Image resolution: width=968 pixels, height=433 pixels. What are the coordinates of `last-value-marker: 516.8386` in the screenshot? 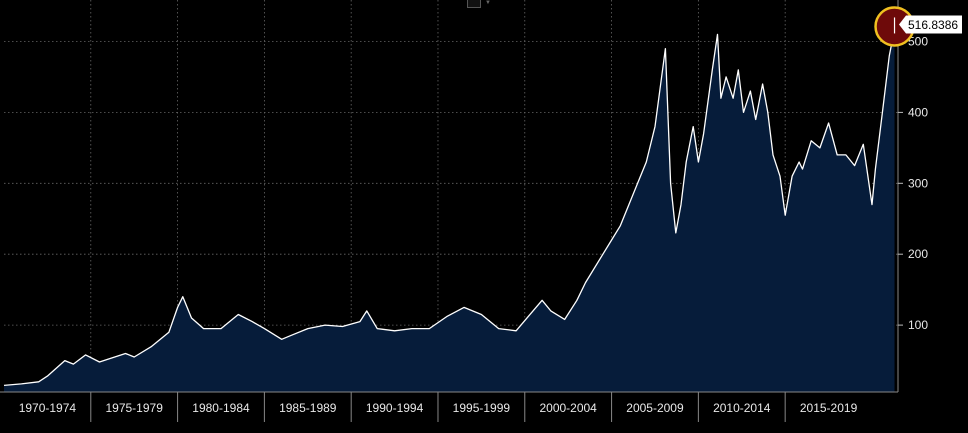 It's located at (918, 26).